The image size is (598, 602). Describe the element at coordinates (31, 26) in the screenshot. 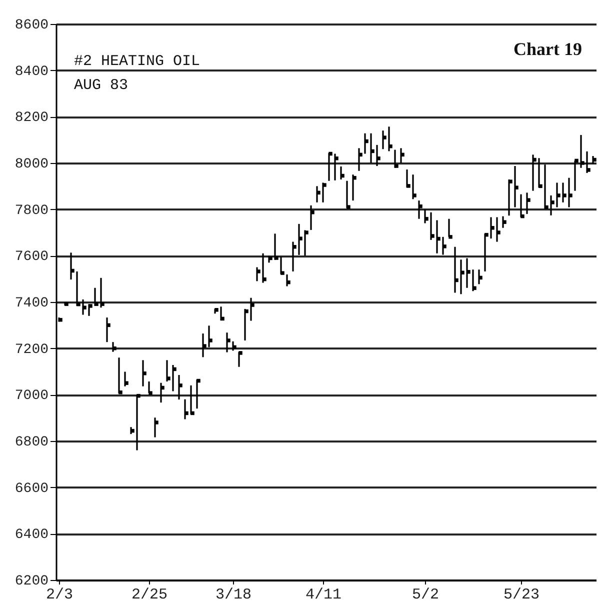

I see `y-tick-label: 8600` at that location.